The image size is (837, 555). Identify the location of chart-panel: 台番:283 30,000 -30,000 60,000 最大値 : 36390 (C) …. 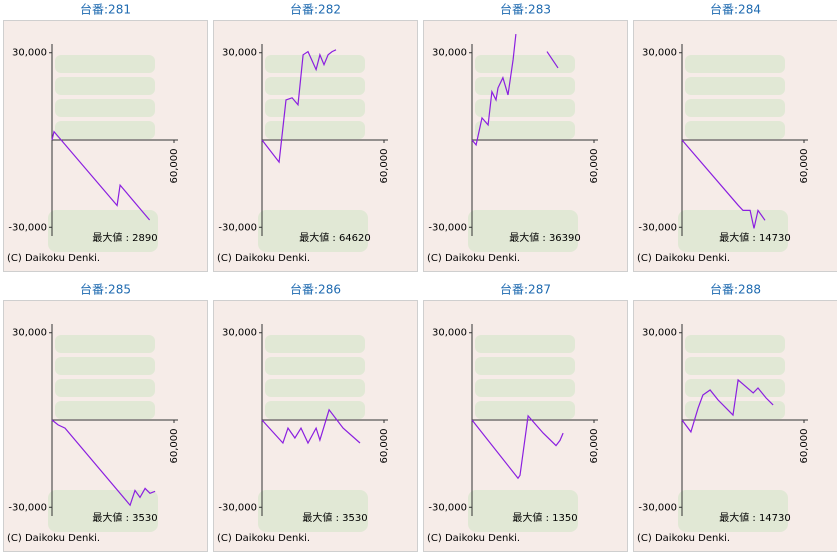
(525, 137).